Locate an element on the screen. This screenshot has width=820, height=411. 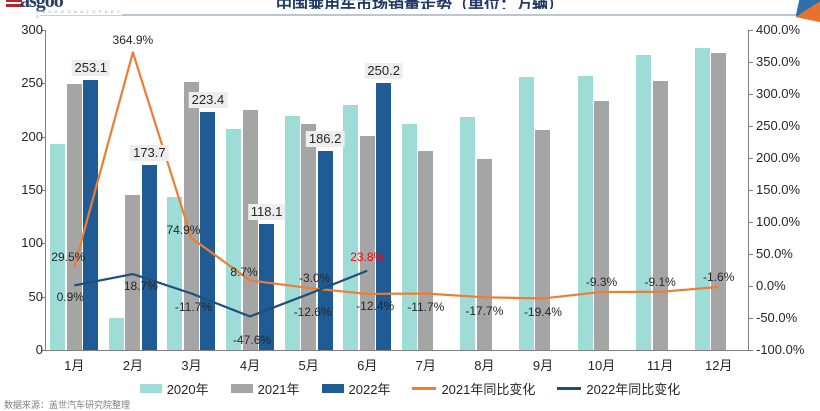
legend-label: 2020年 is located at coordinates (187, 389).